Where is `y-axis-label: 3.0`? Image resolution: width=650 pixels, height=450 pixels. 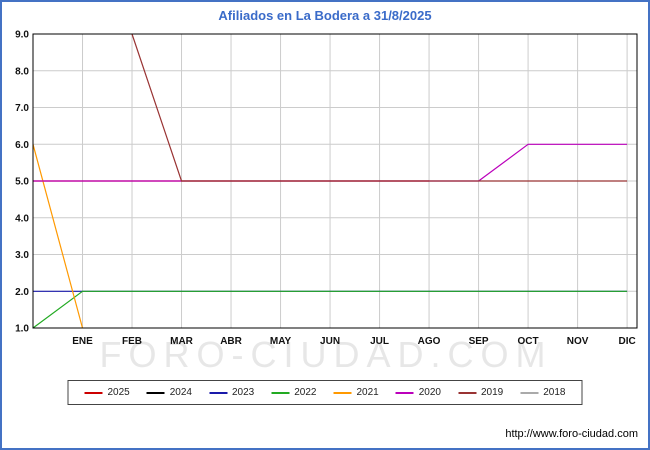
y-axis-label: 3.0 is located at coordinates (22, 255).